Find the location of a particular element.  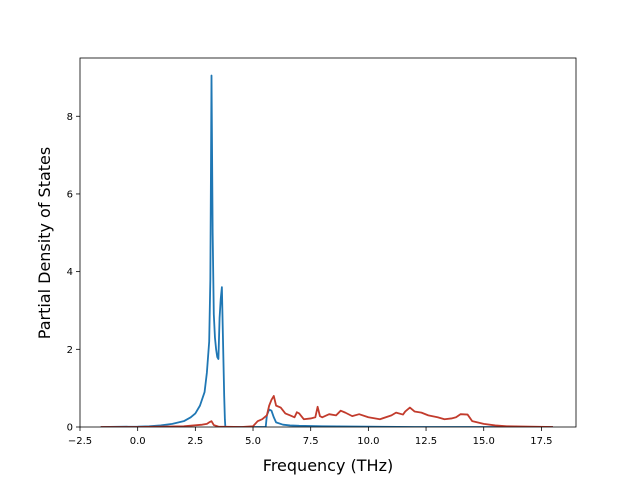

x-axis-title: Frequency (THz) is located at coordinates (328, 465).